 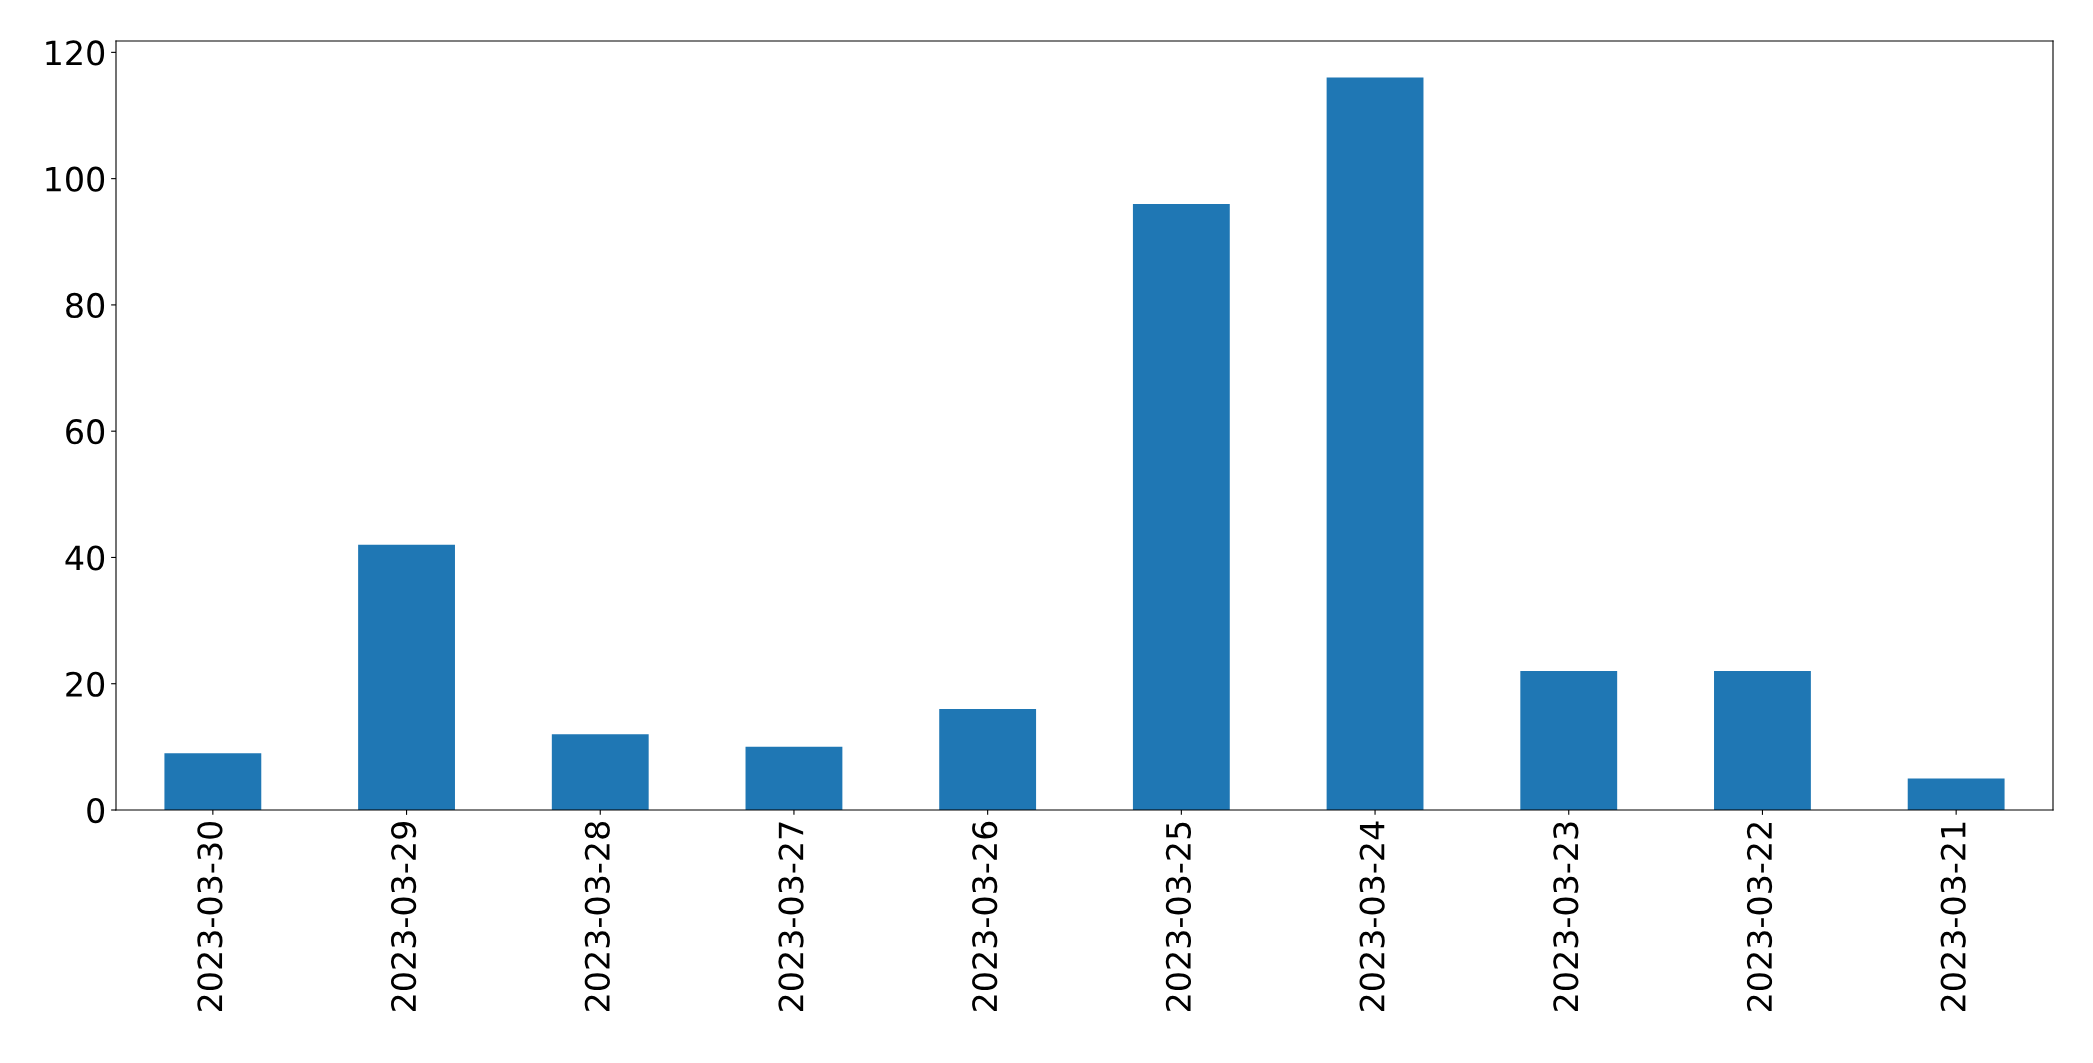 What do you see at coordinates (1759, 917) in the screenshot?
I see `x-tick-label: 2023-03-22` at bounding box center [1759, 917].